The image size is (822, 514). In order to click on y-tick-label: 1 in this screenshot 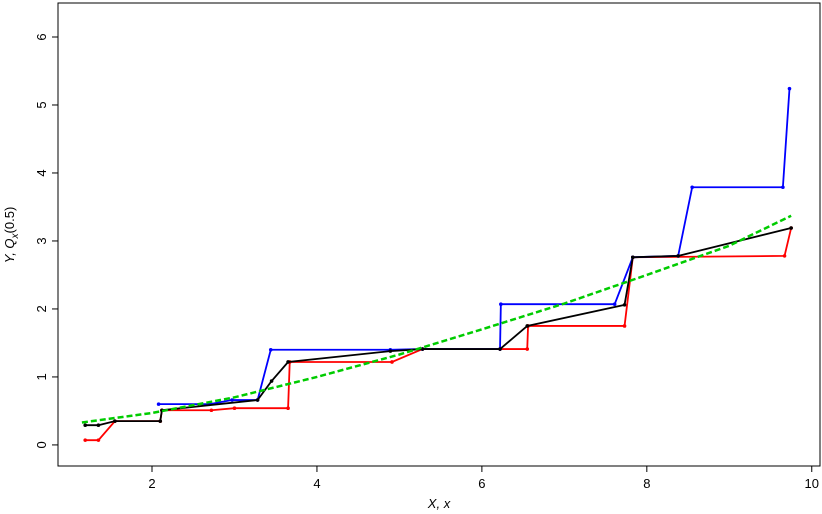, I will do `click(41, 376)`.